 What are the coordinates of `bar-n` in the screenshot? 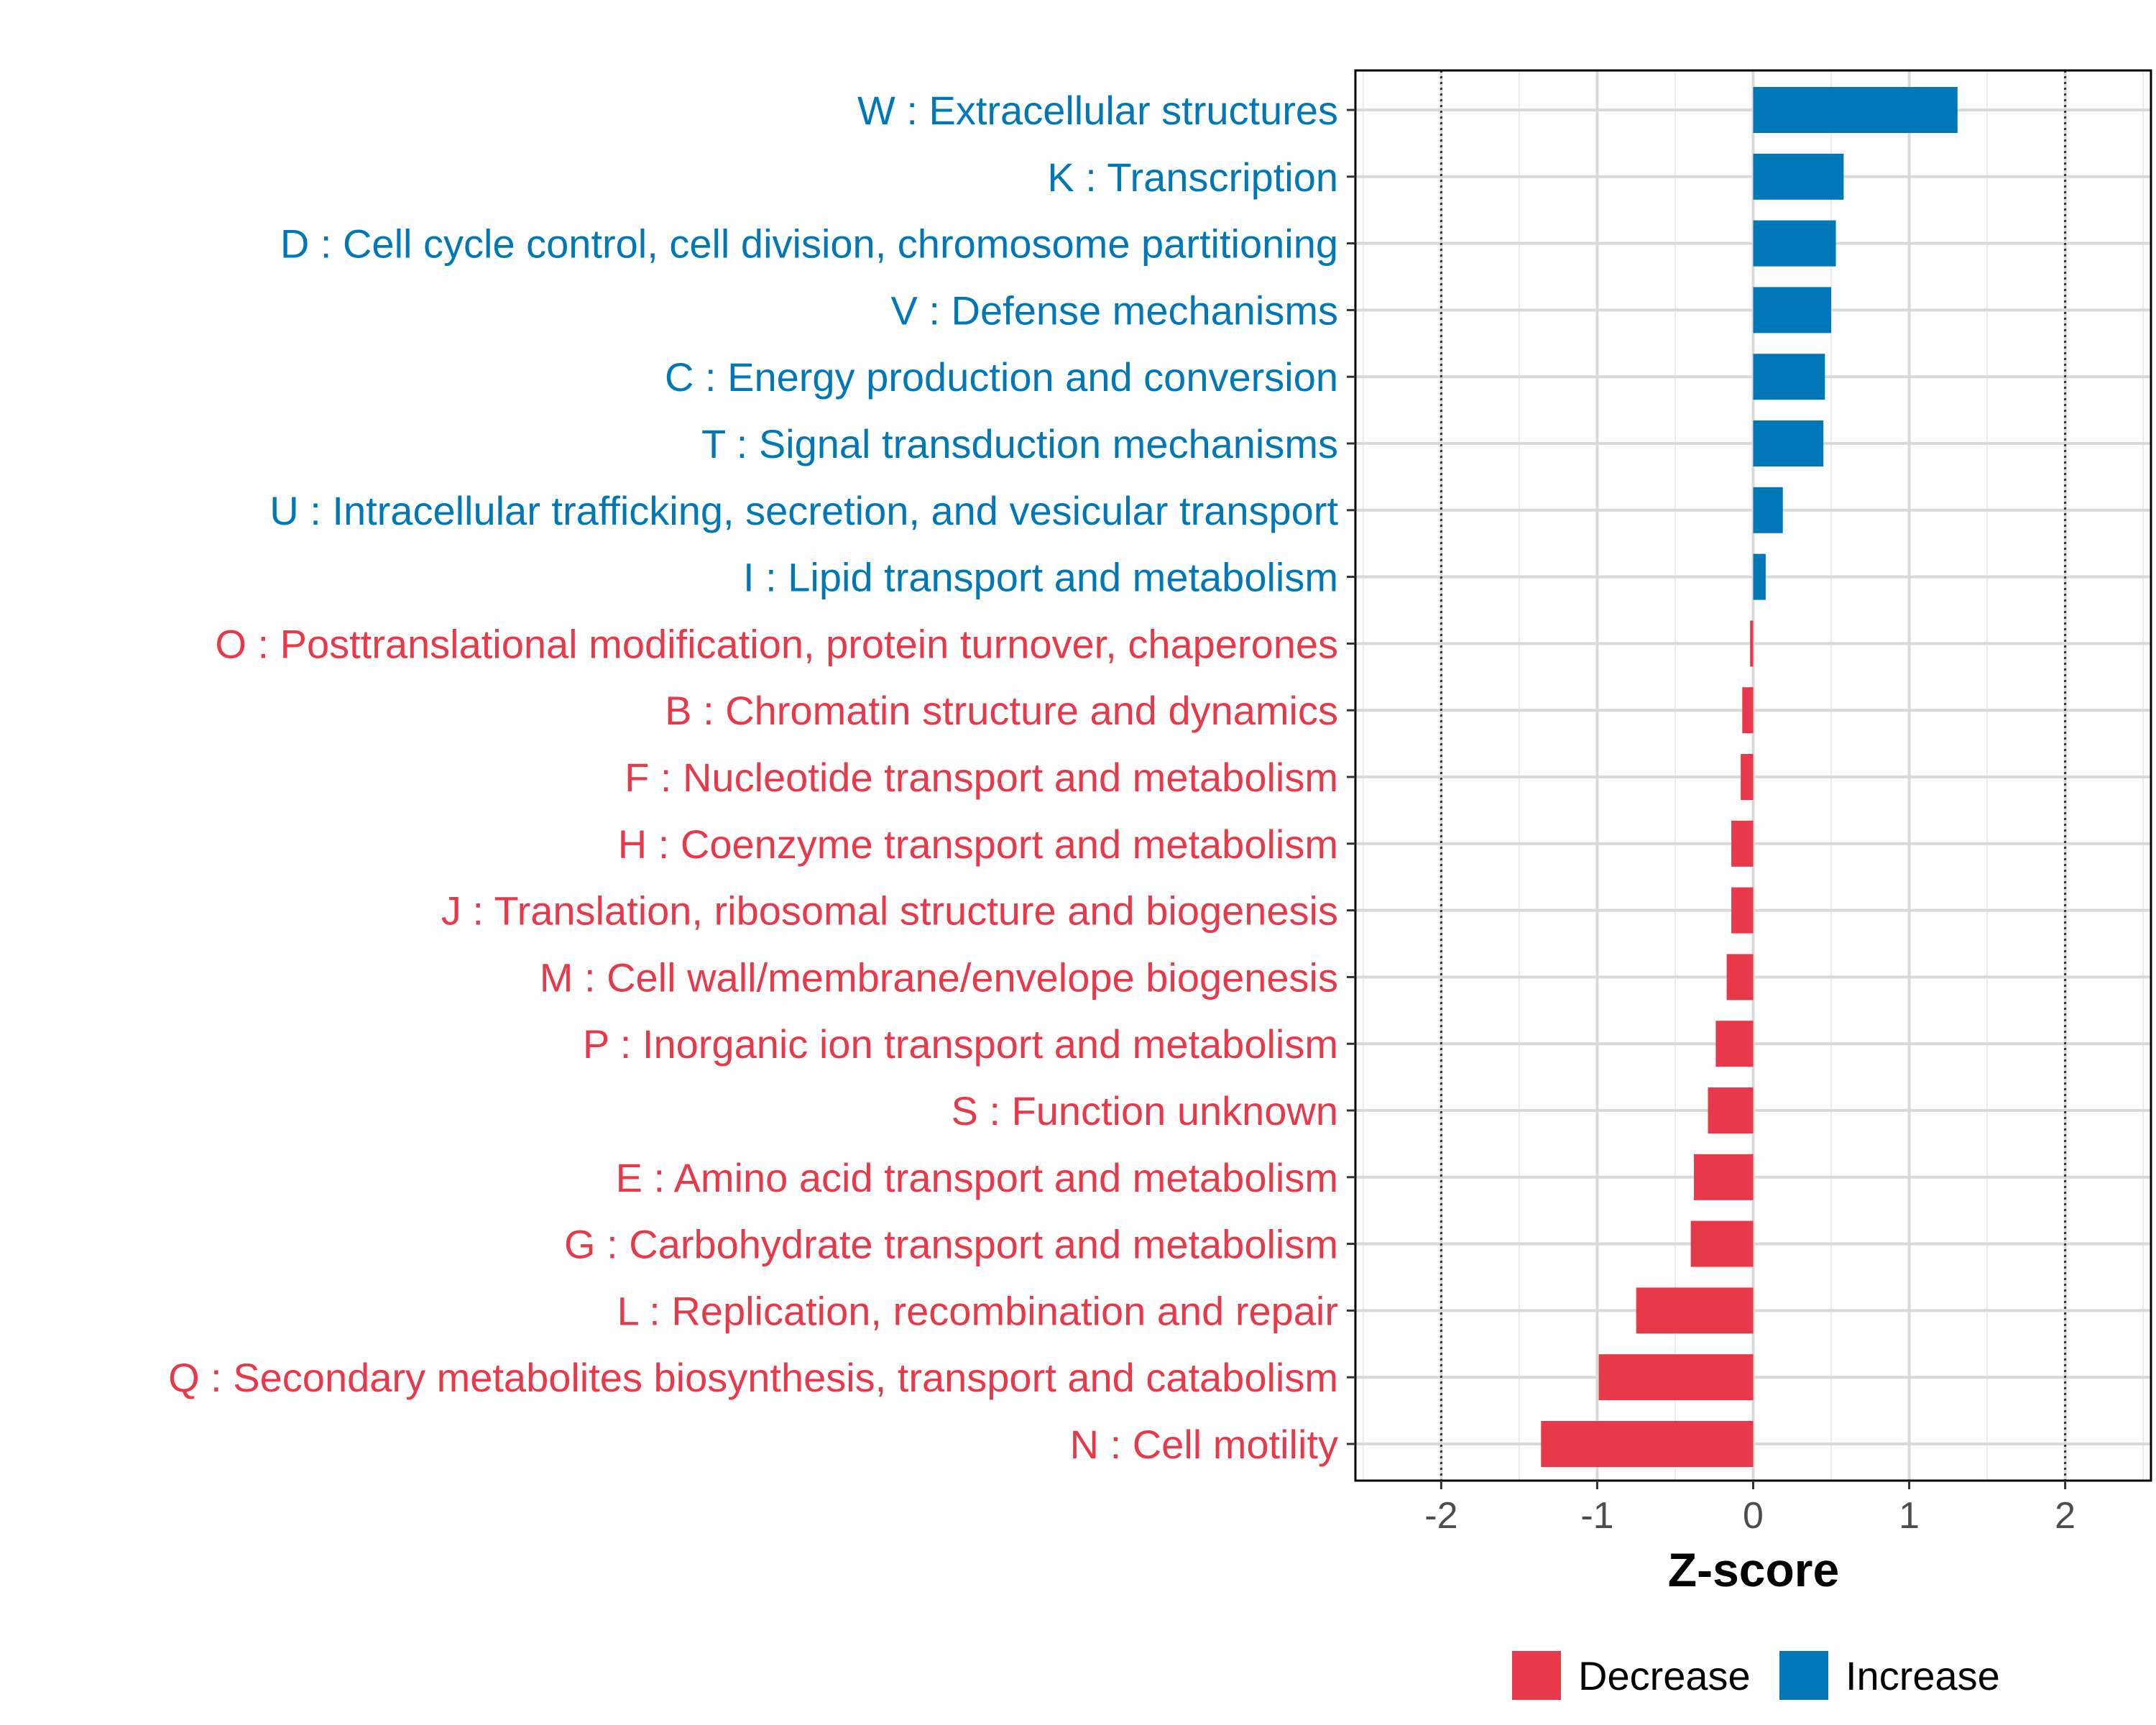 It's located at (1647, 1444).